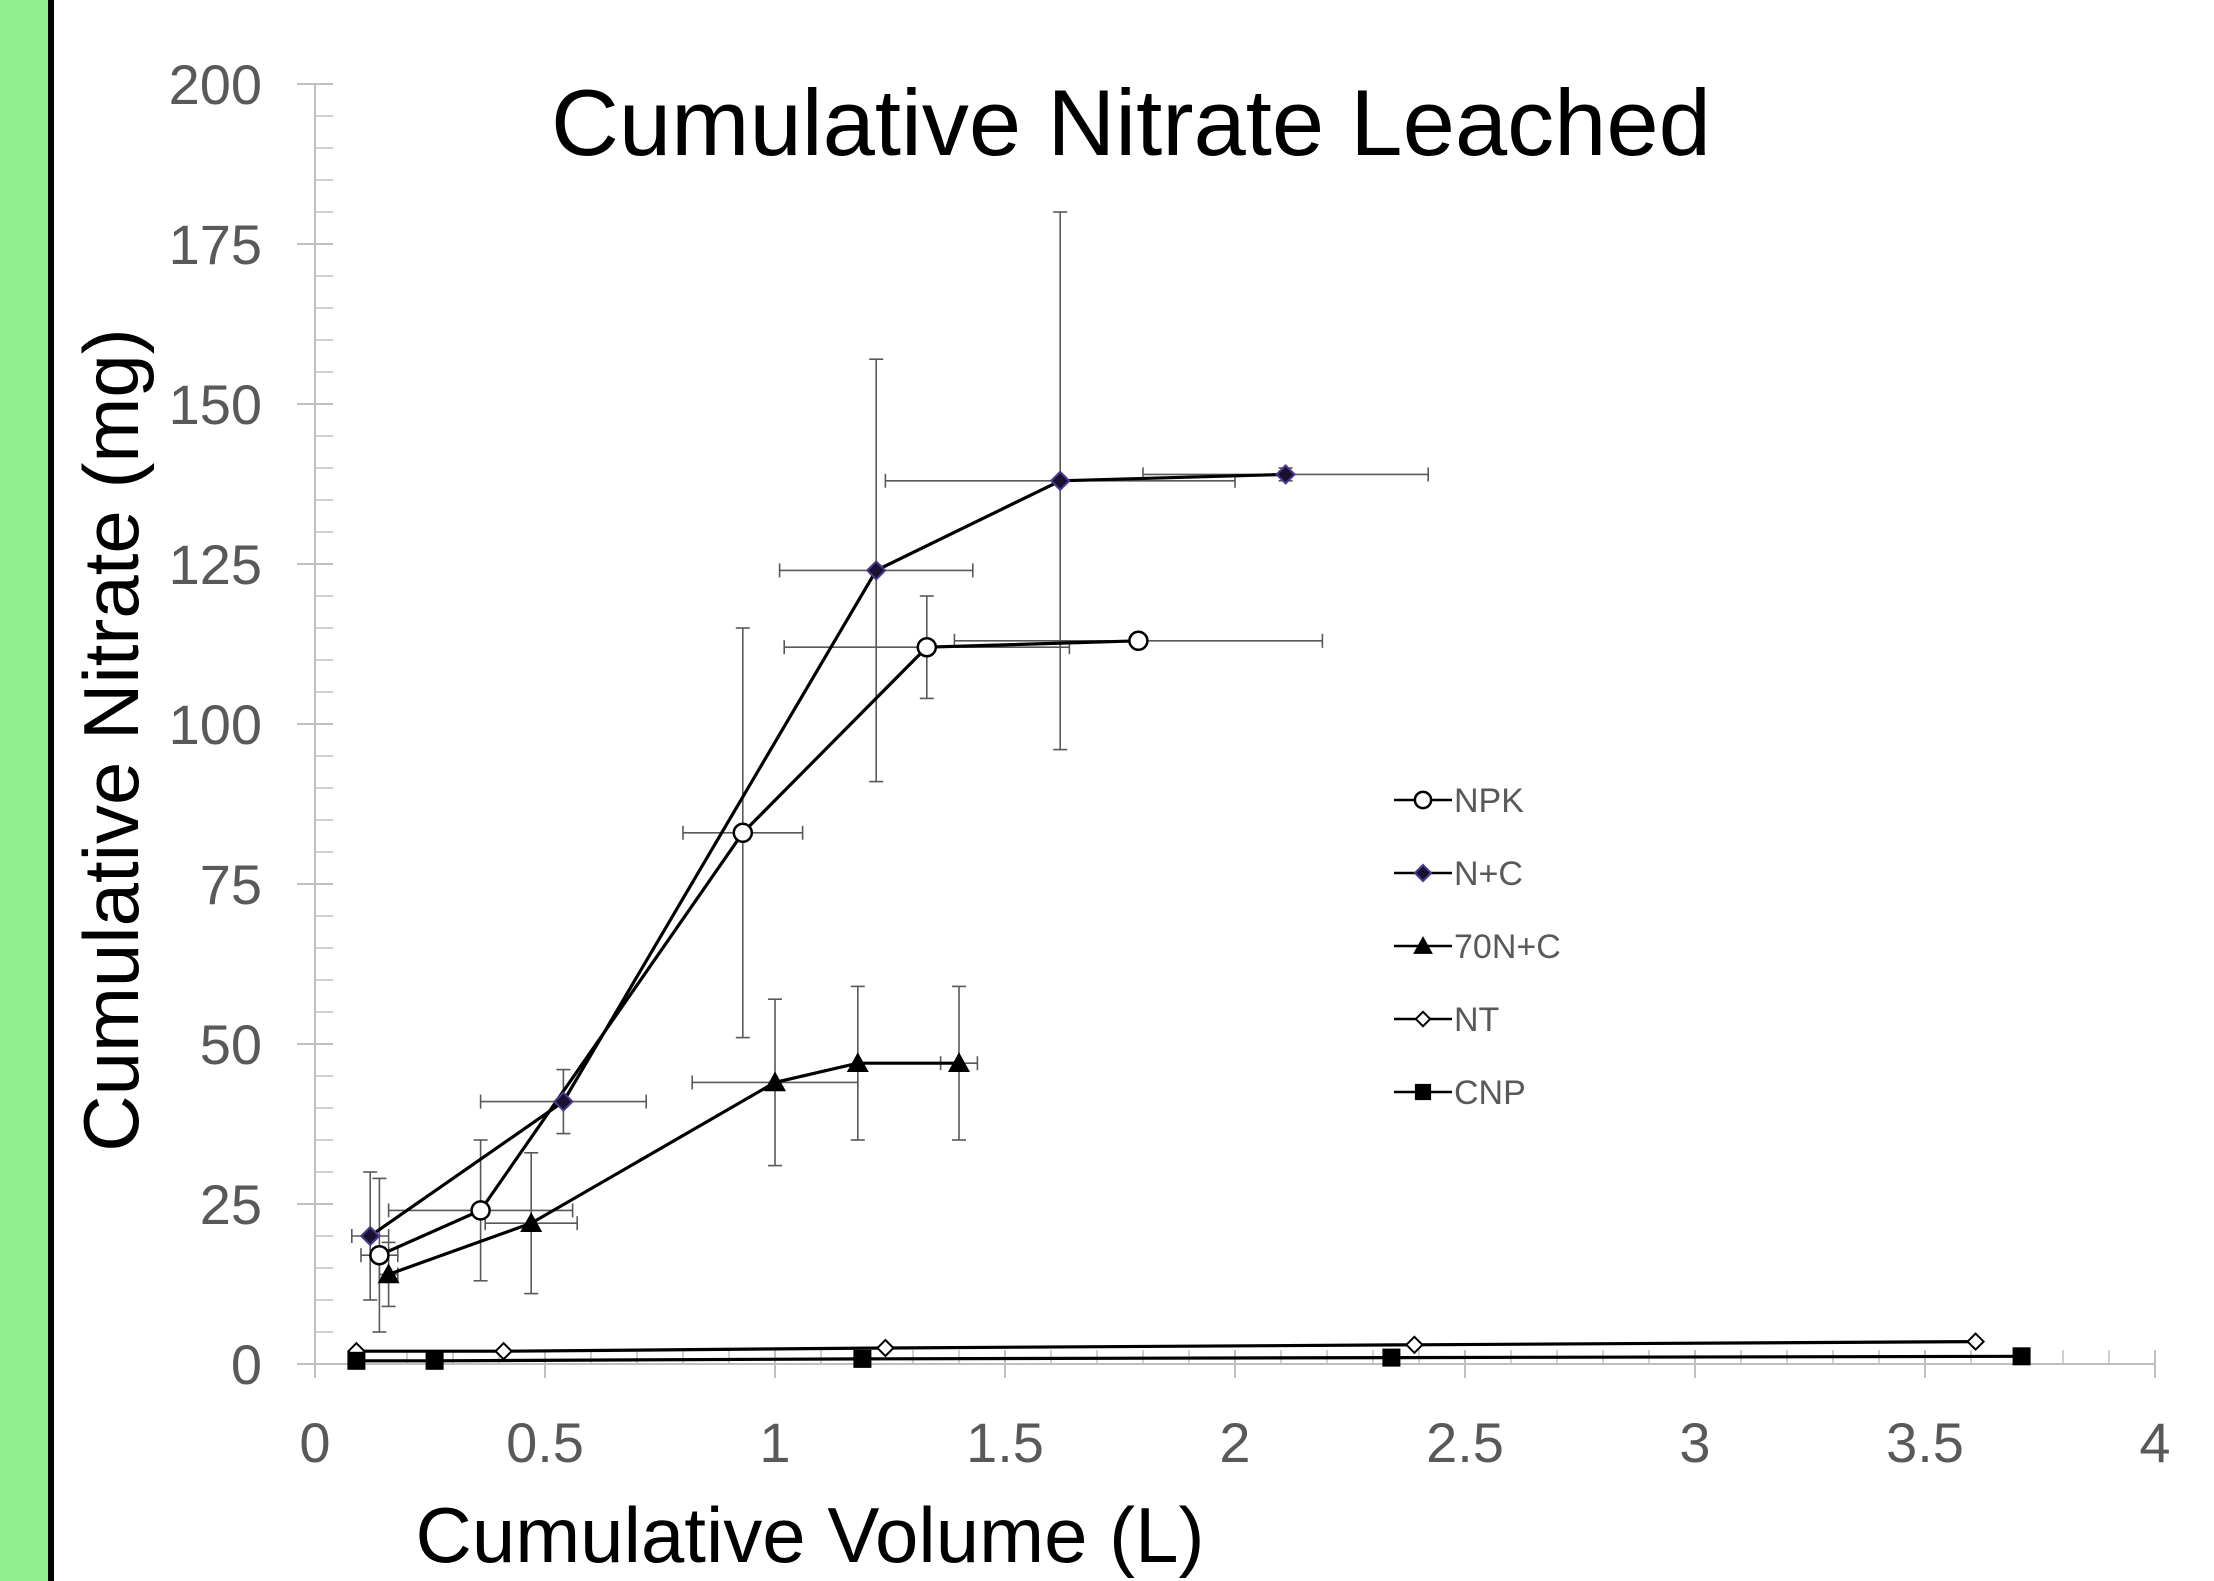 The width and height of the screenshot is (2214, 1581). Describe the element at coordinates (673, 1168) in the screenshot. I see `series-line-70N+C` at that location.